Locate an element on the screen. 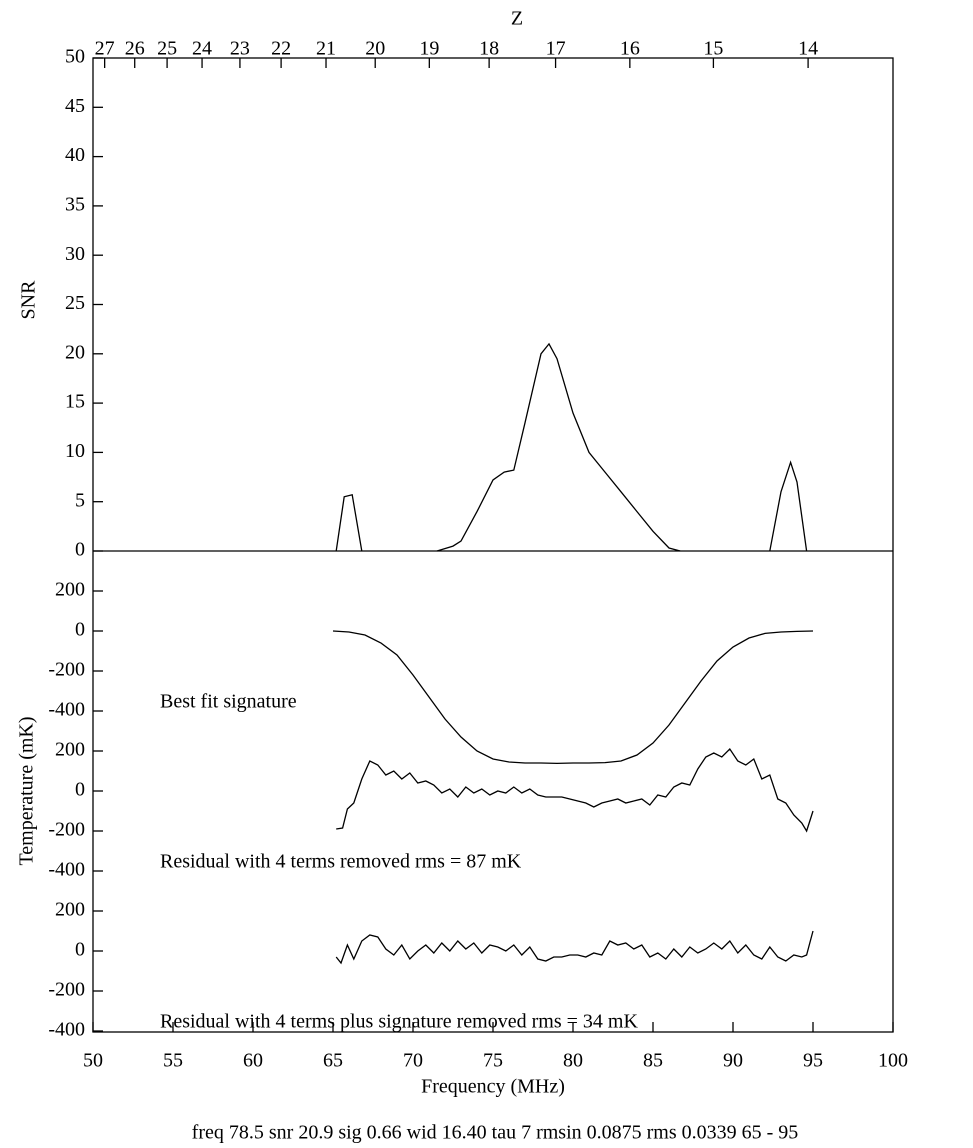  x-tick-label: 55 is located at coordinates (173, 1061).